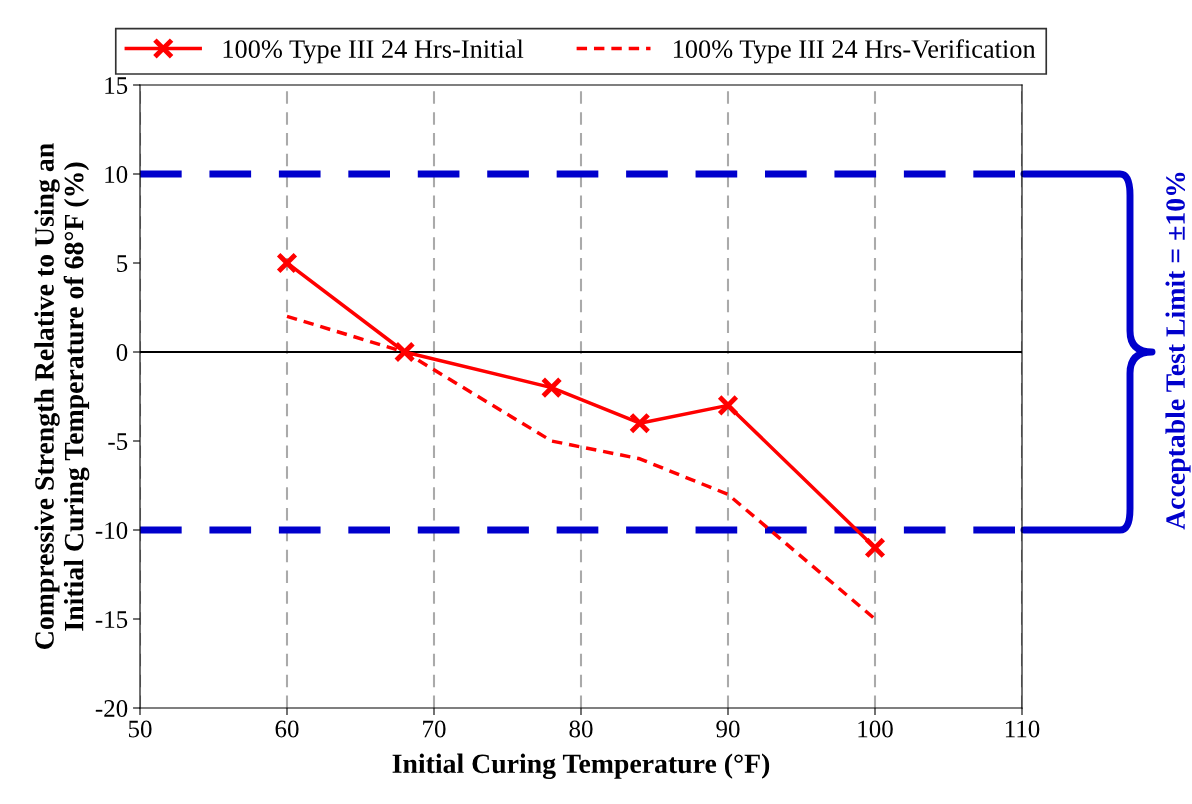  Describe the element at coordinates (111, 619) in the screenshot. I see `y-tick-label: -15` at that location.